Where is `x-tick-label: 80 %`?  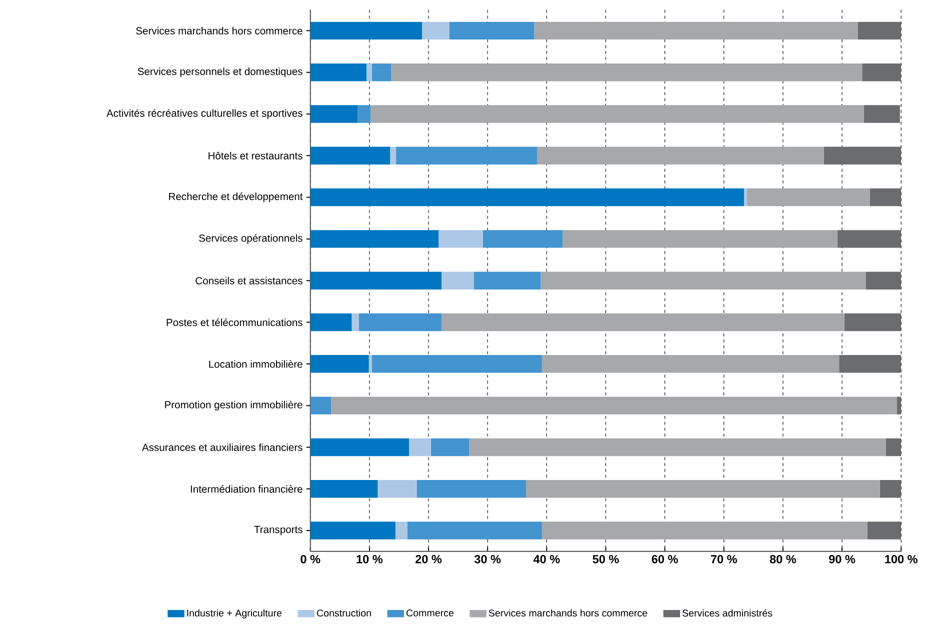 x-tick-label: 80 % is located at coordinates (783, 559).